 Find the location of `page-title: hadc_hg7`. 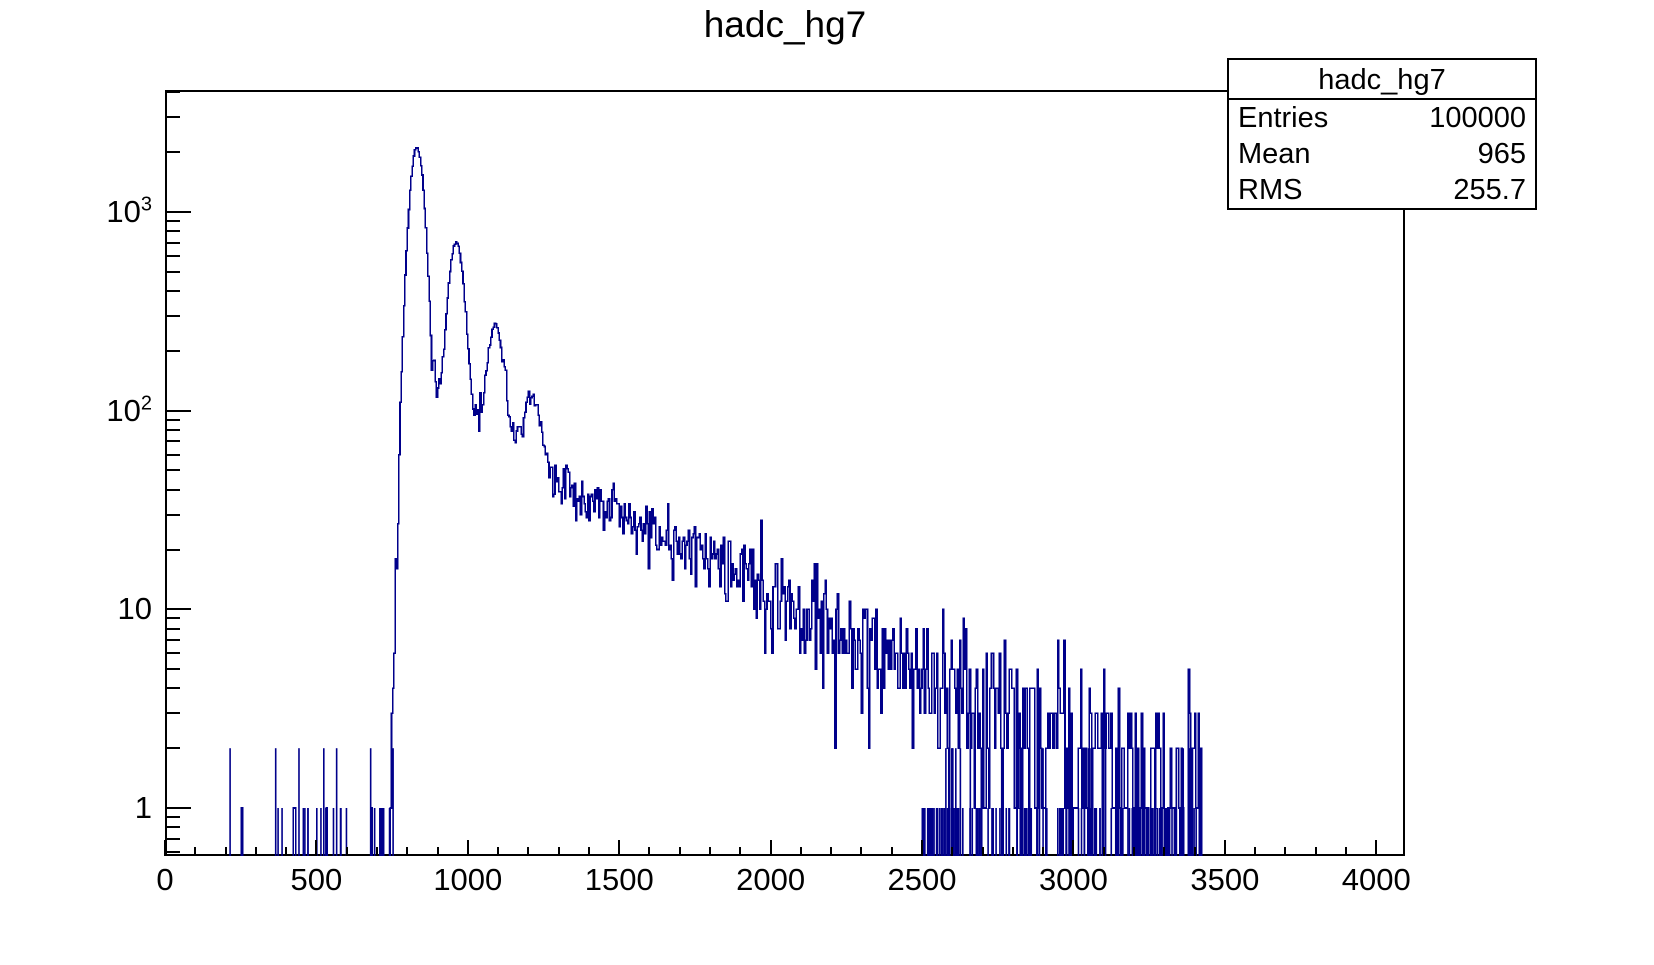

page-title: hadc_hg7 is located at coordinates (785, 24).